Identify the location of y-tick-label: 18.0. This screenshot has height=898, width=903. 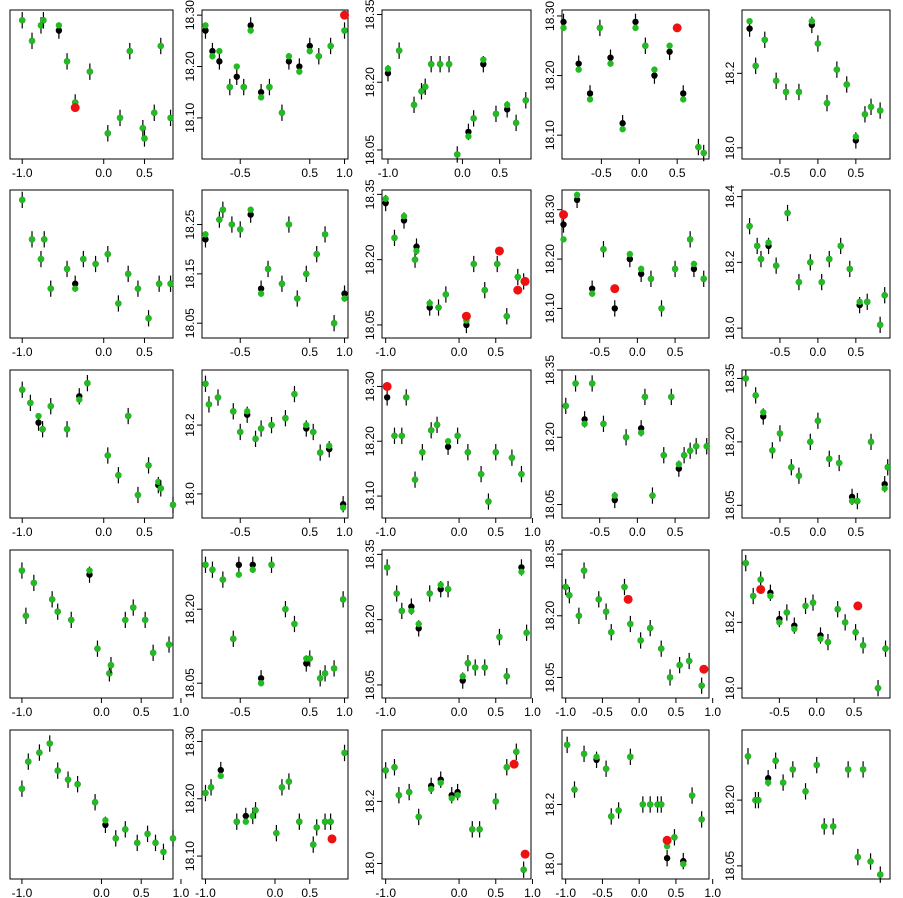
(730, 688).